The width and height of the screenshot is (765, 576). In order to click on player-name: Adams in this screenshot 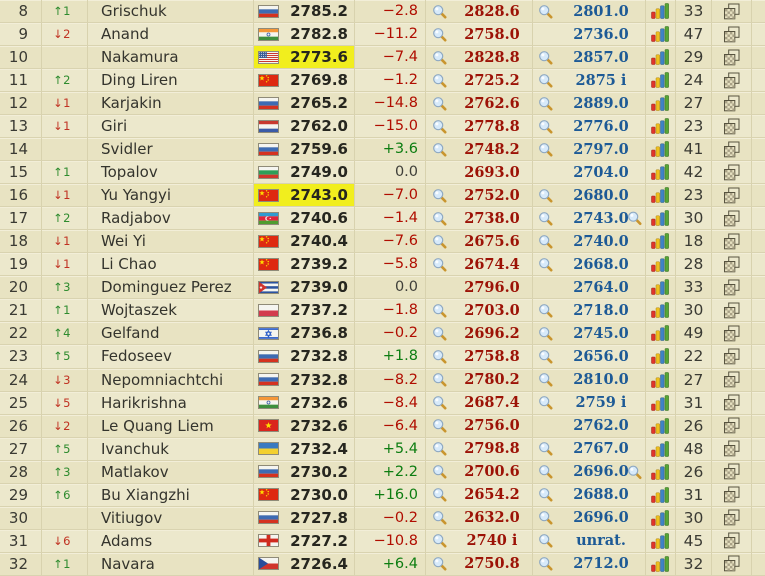, I will do `click(171, 540)`.